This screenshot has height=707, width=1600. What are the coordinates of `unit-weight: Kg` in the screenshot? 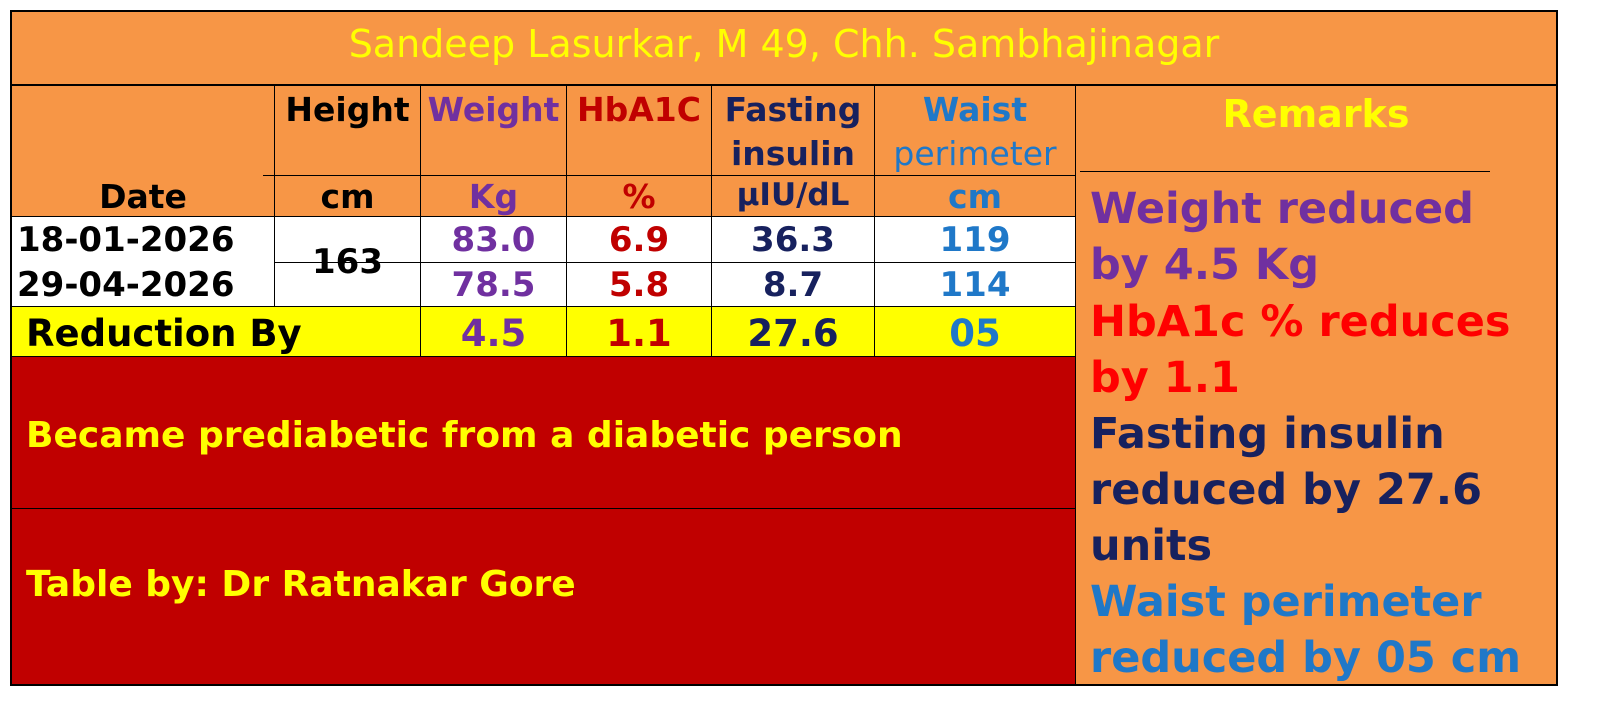 It's located at (493, 196).